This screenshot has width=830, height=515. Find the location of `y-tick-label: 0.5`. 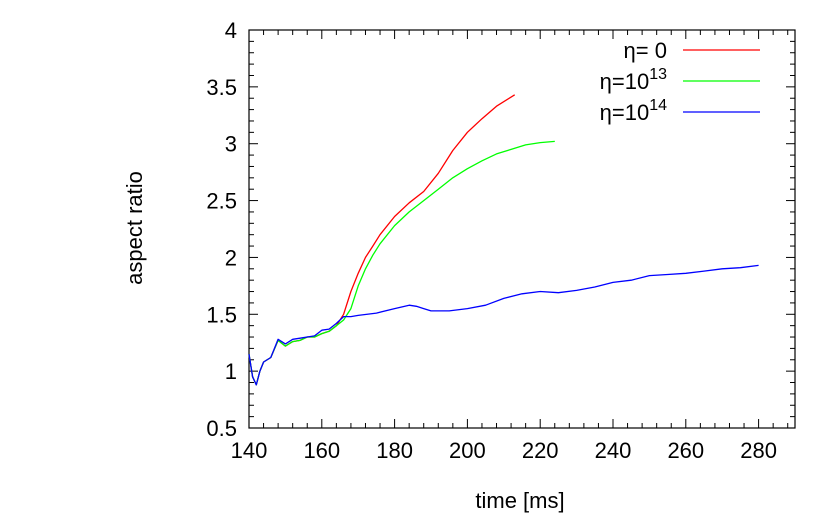

y-tick-label: 0.5 is located at coordinates (221, 428).